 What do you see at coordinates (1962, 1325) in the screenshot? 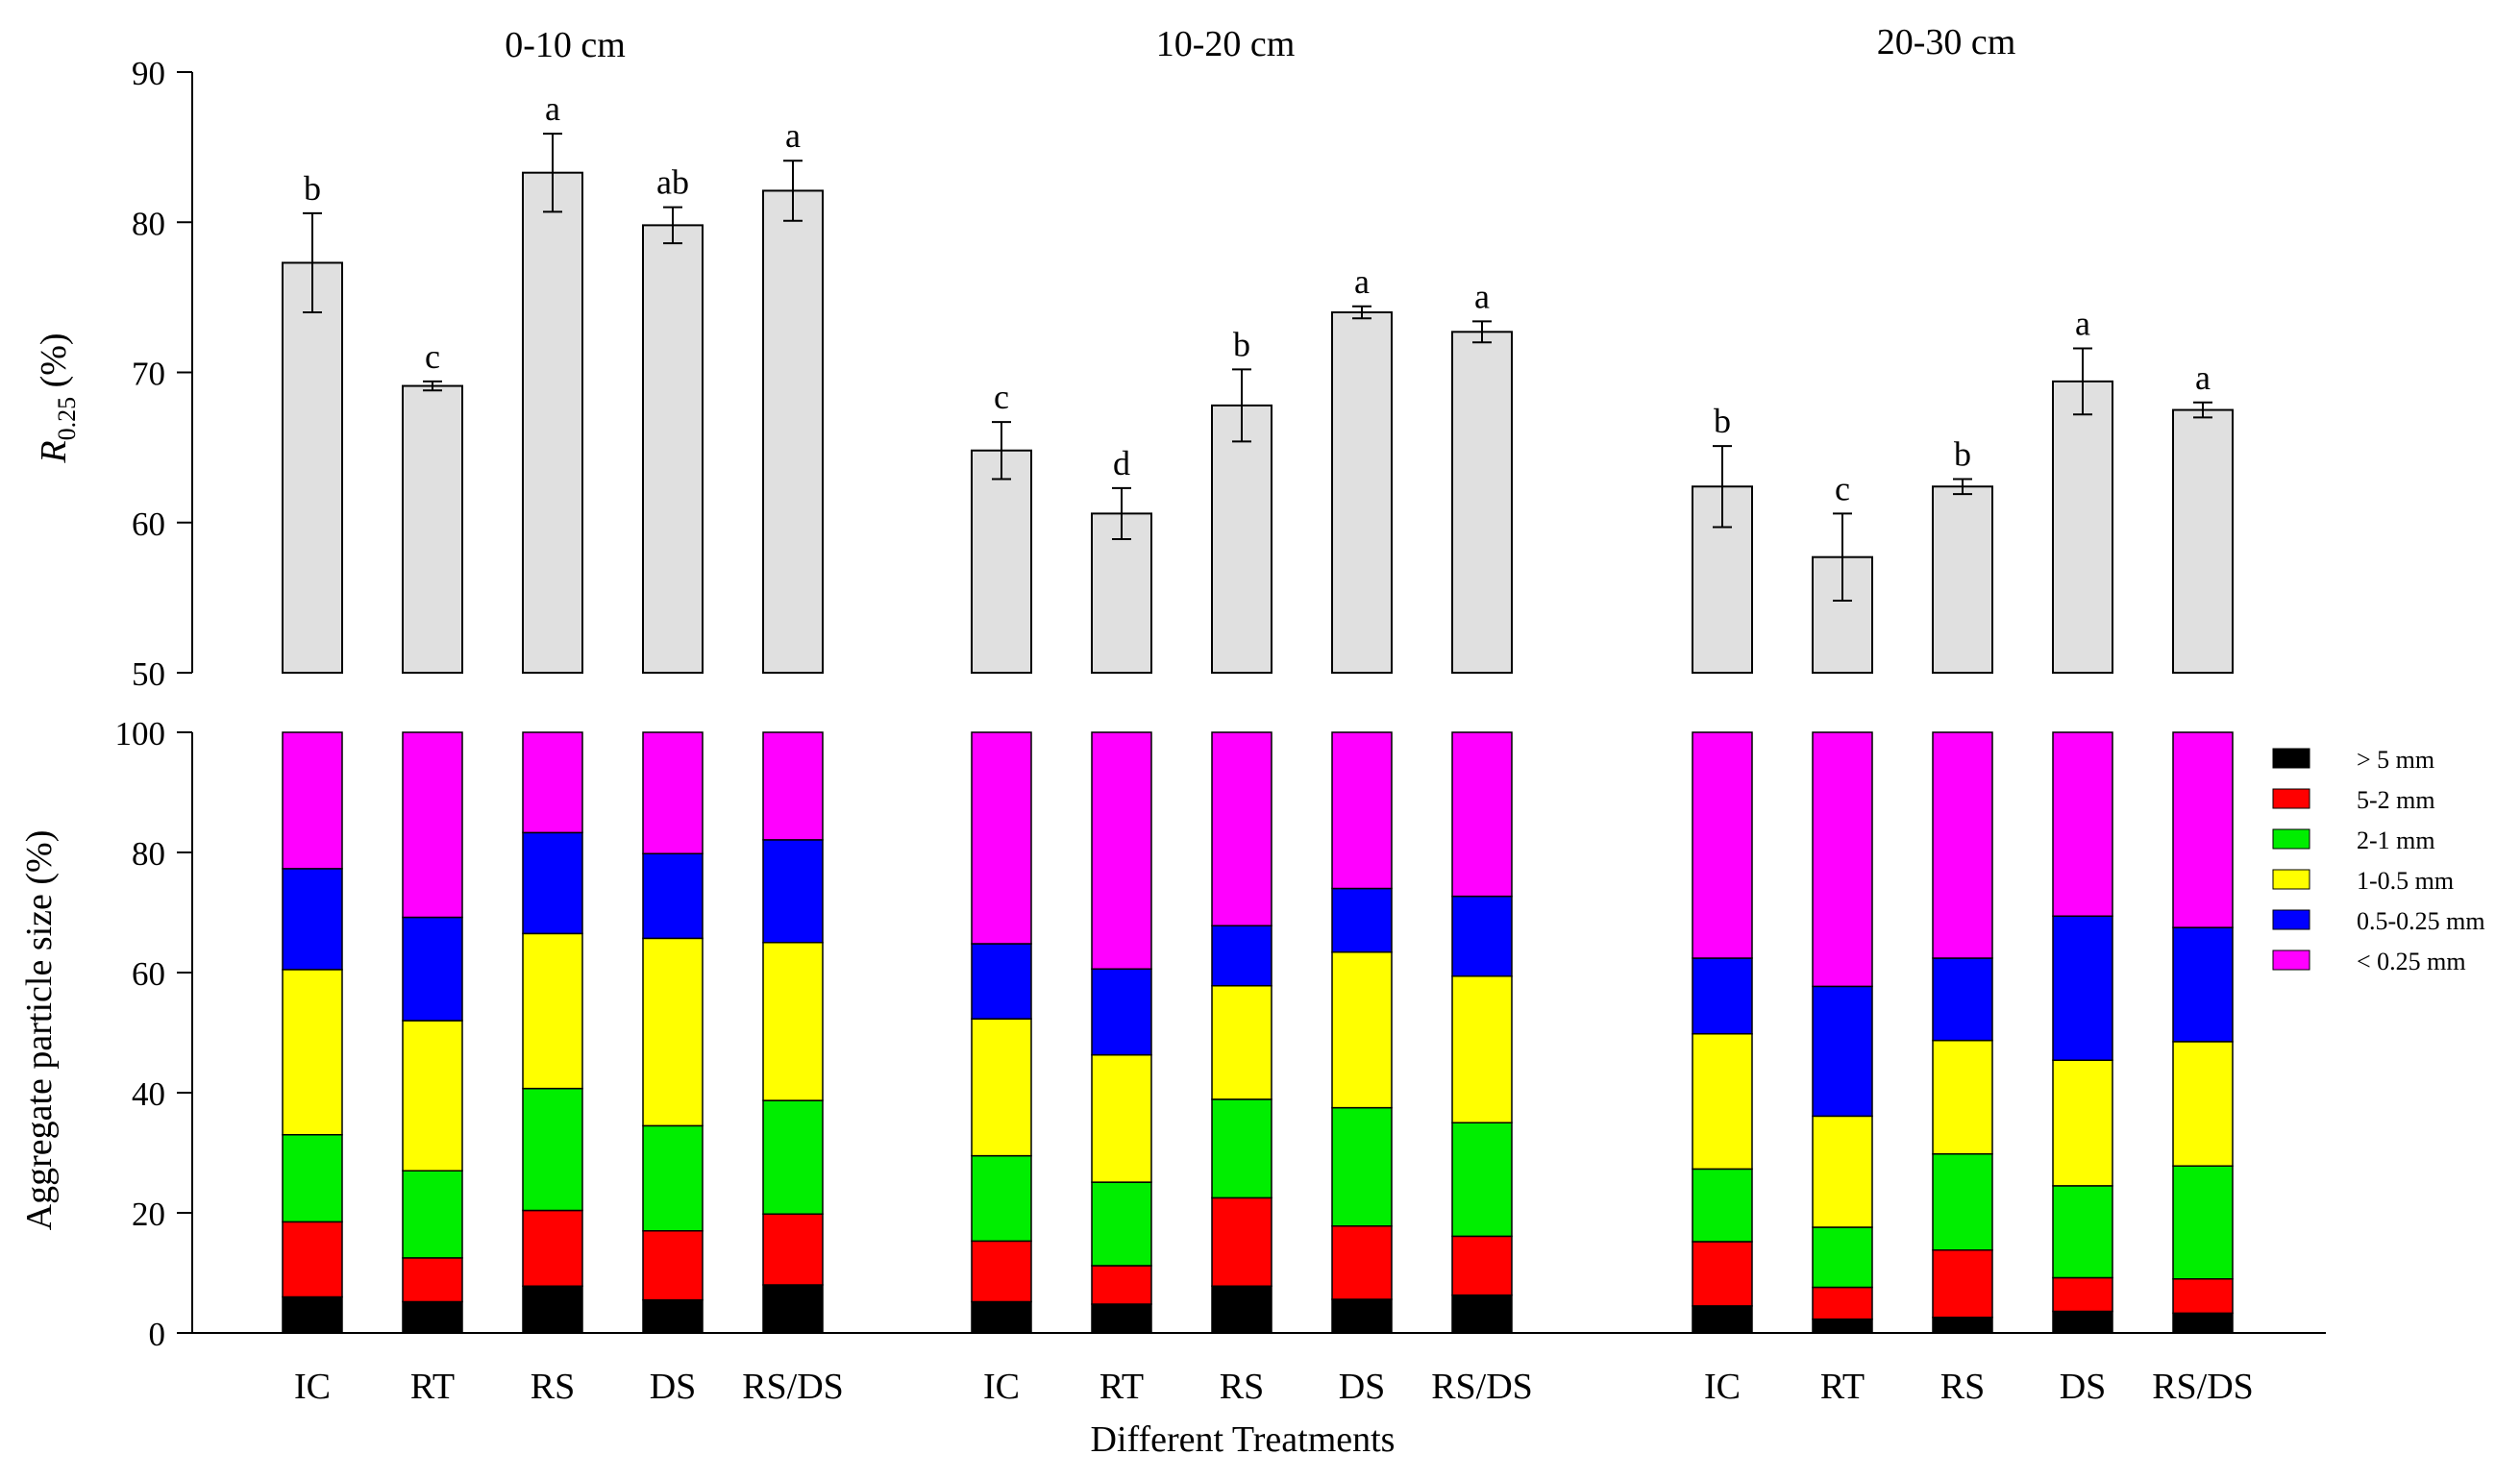
I see `stacked-segment-depth3-rs-5-mm` at bounding box center [1962, 1325].